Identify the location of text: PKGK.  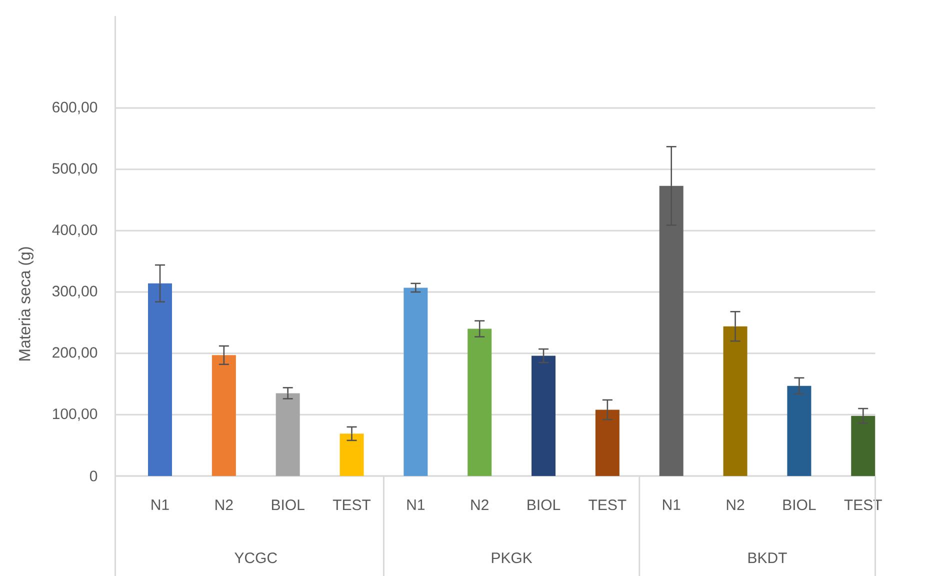
(512, 558).